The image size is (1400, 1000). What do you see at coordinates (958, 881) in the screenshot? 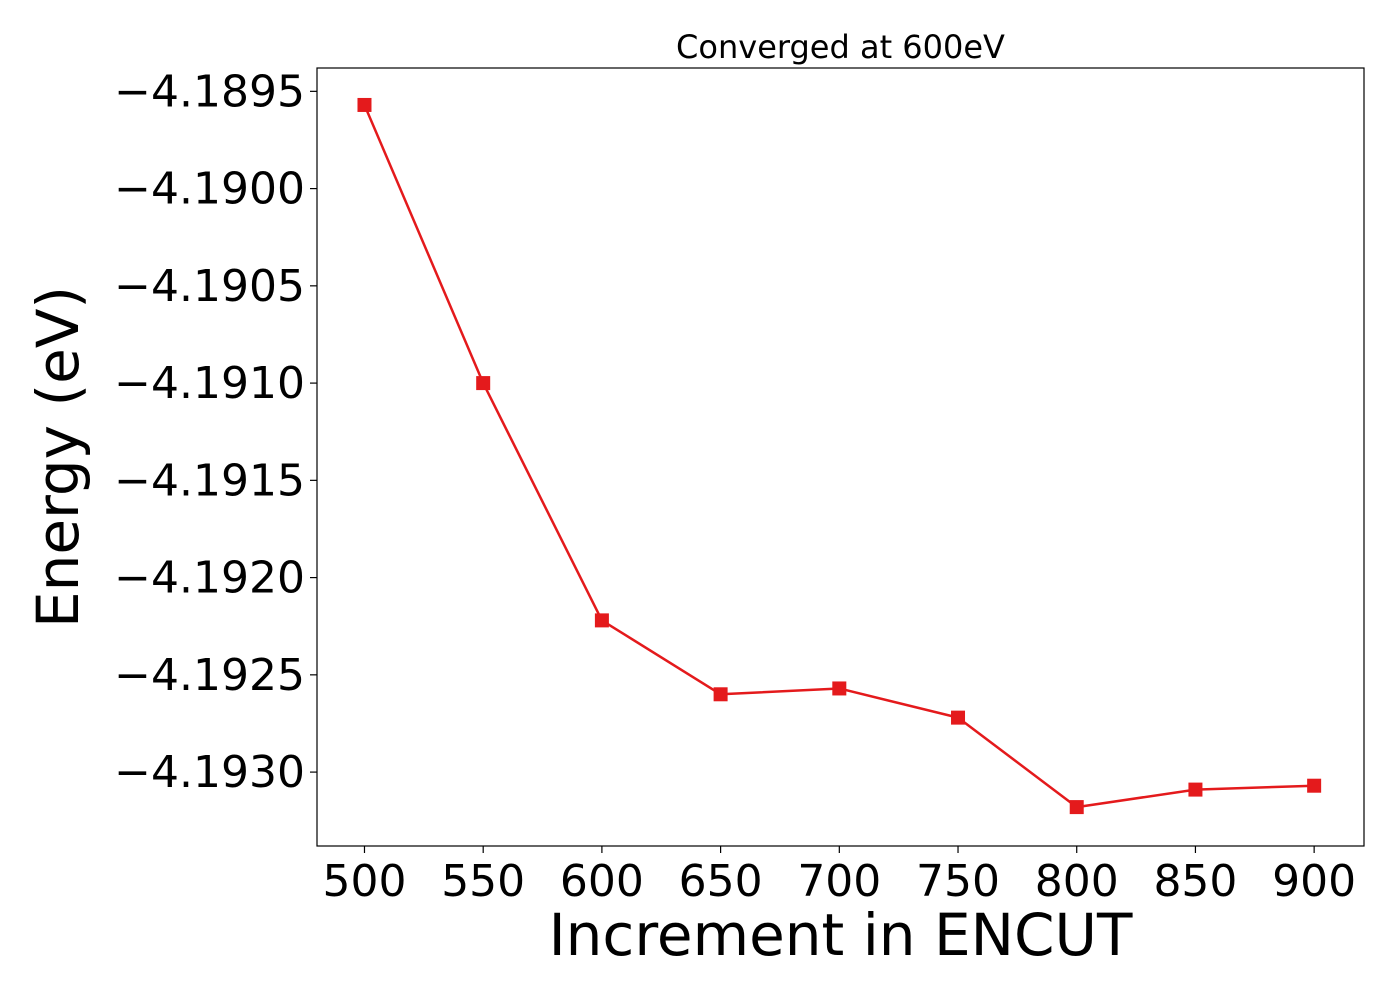
I see `x-tick-label: 750` at bounding box center [958, 881].